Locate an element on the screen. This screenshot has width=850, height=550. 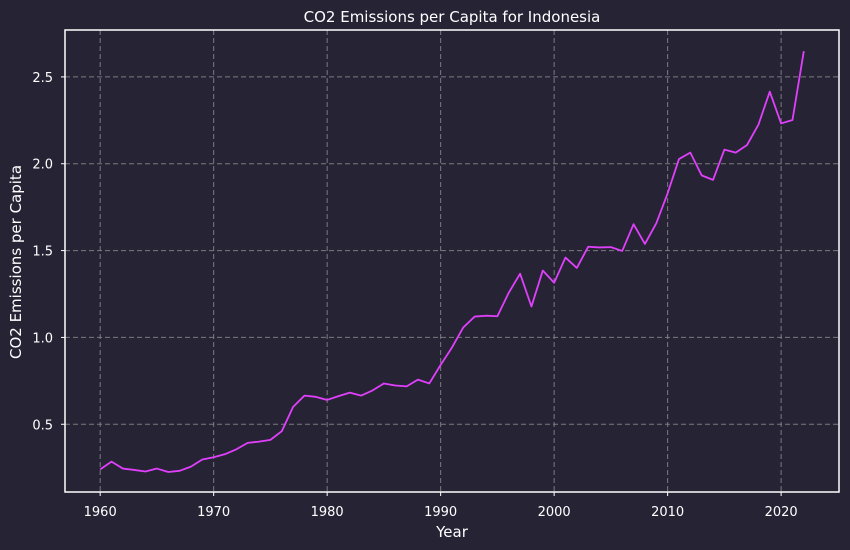
x-axis-label: Year is located at coordinates (452, 532).